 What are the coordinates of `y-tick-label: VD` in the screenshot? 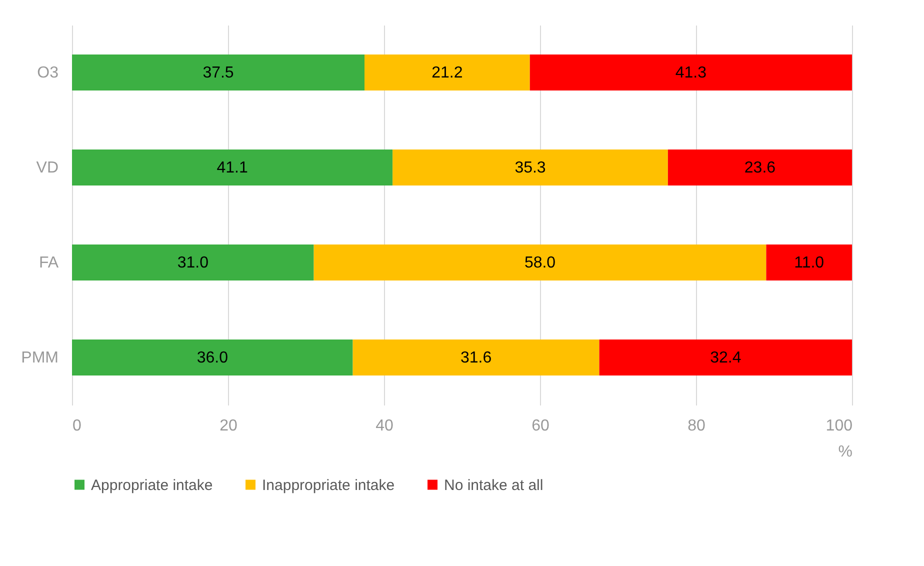 It's located at (47, 168).